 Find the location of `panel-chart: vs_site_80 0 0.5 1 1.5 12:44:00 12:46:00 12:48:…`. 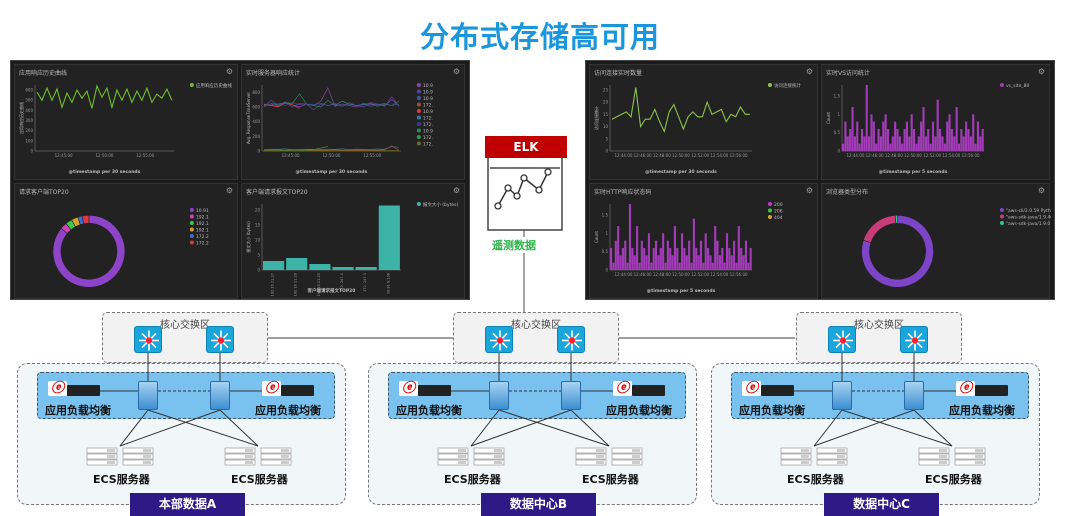

panel-chart: vs_site_80 0 0.5 1 1.5 12:44:00 12:46:00 12:48:… is located at coordinates (927, 129).